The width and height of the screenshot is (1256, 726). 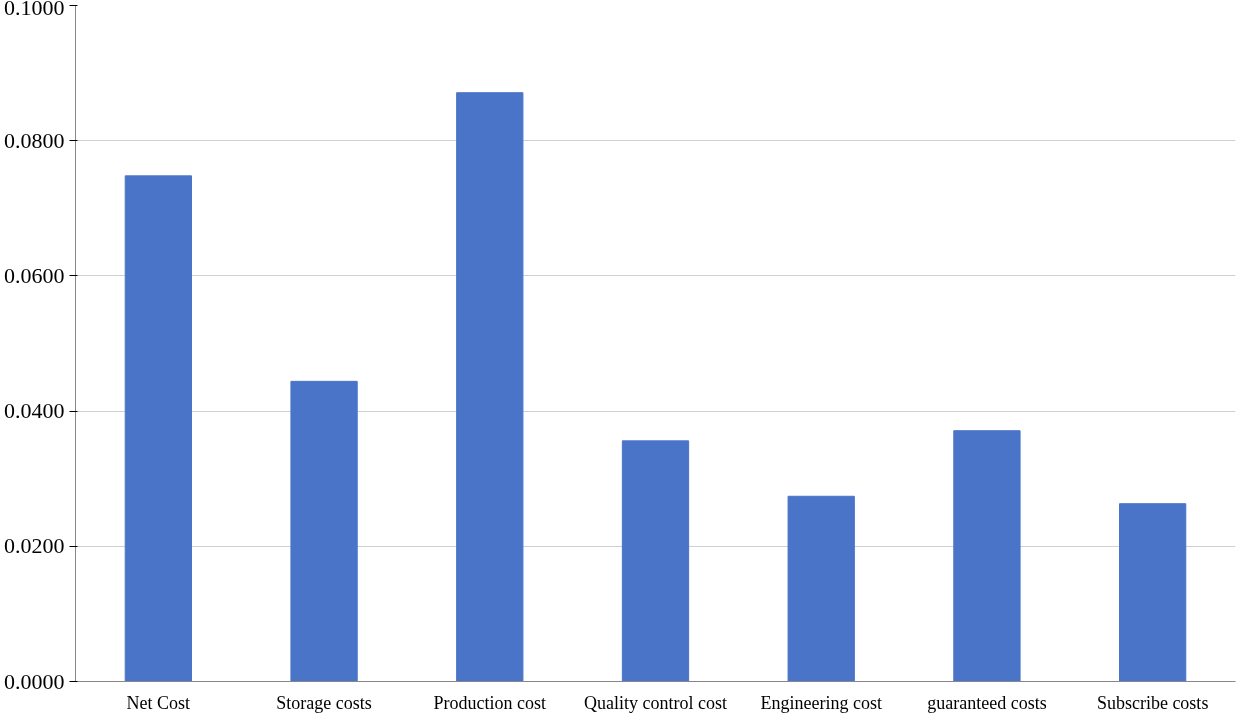 I want to click on y-tick-label: 0.0800, so click(x=34, y=140).